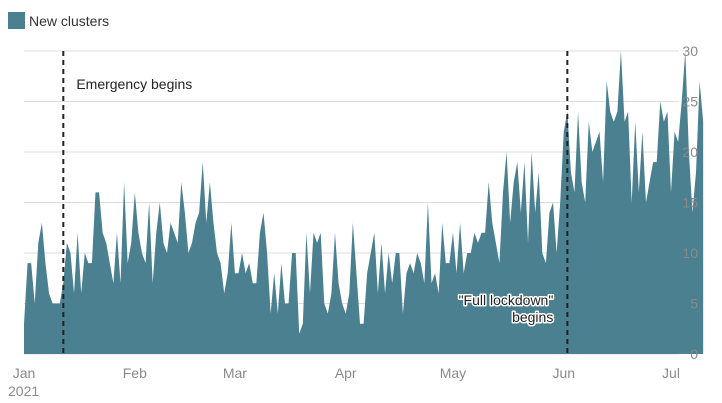 The image size is (722, 403). Describe the element at coordinates (694, 304) in the screenshot. I see `y-tick-label: 5` at that location.